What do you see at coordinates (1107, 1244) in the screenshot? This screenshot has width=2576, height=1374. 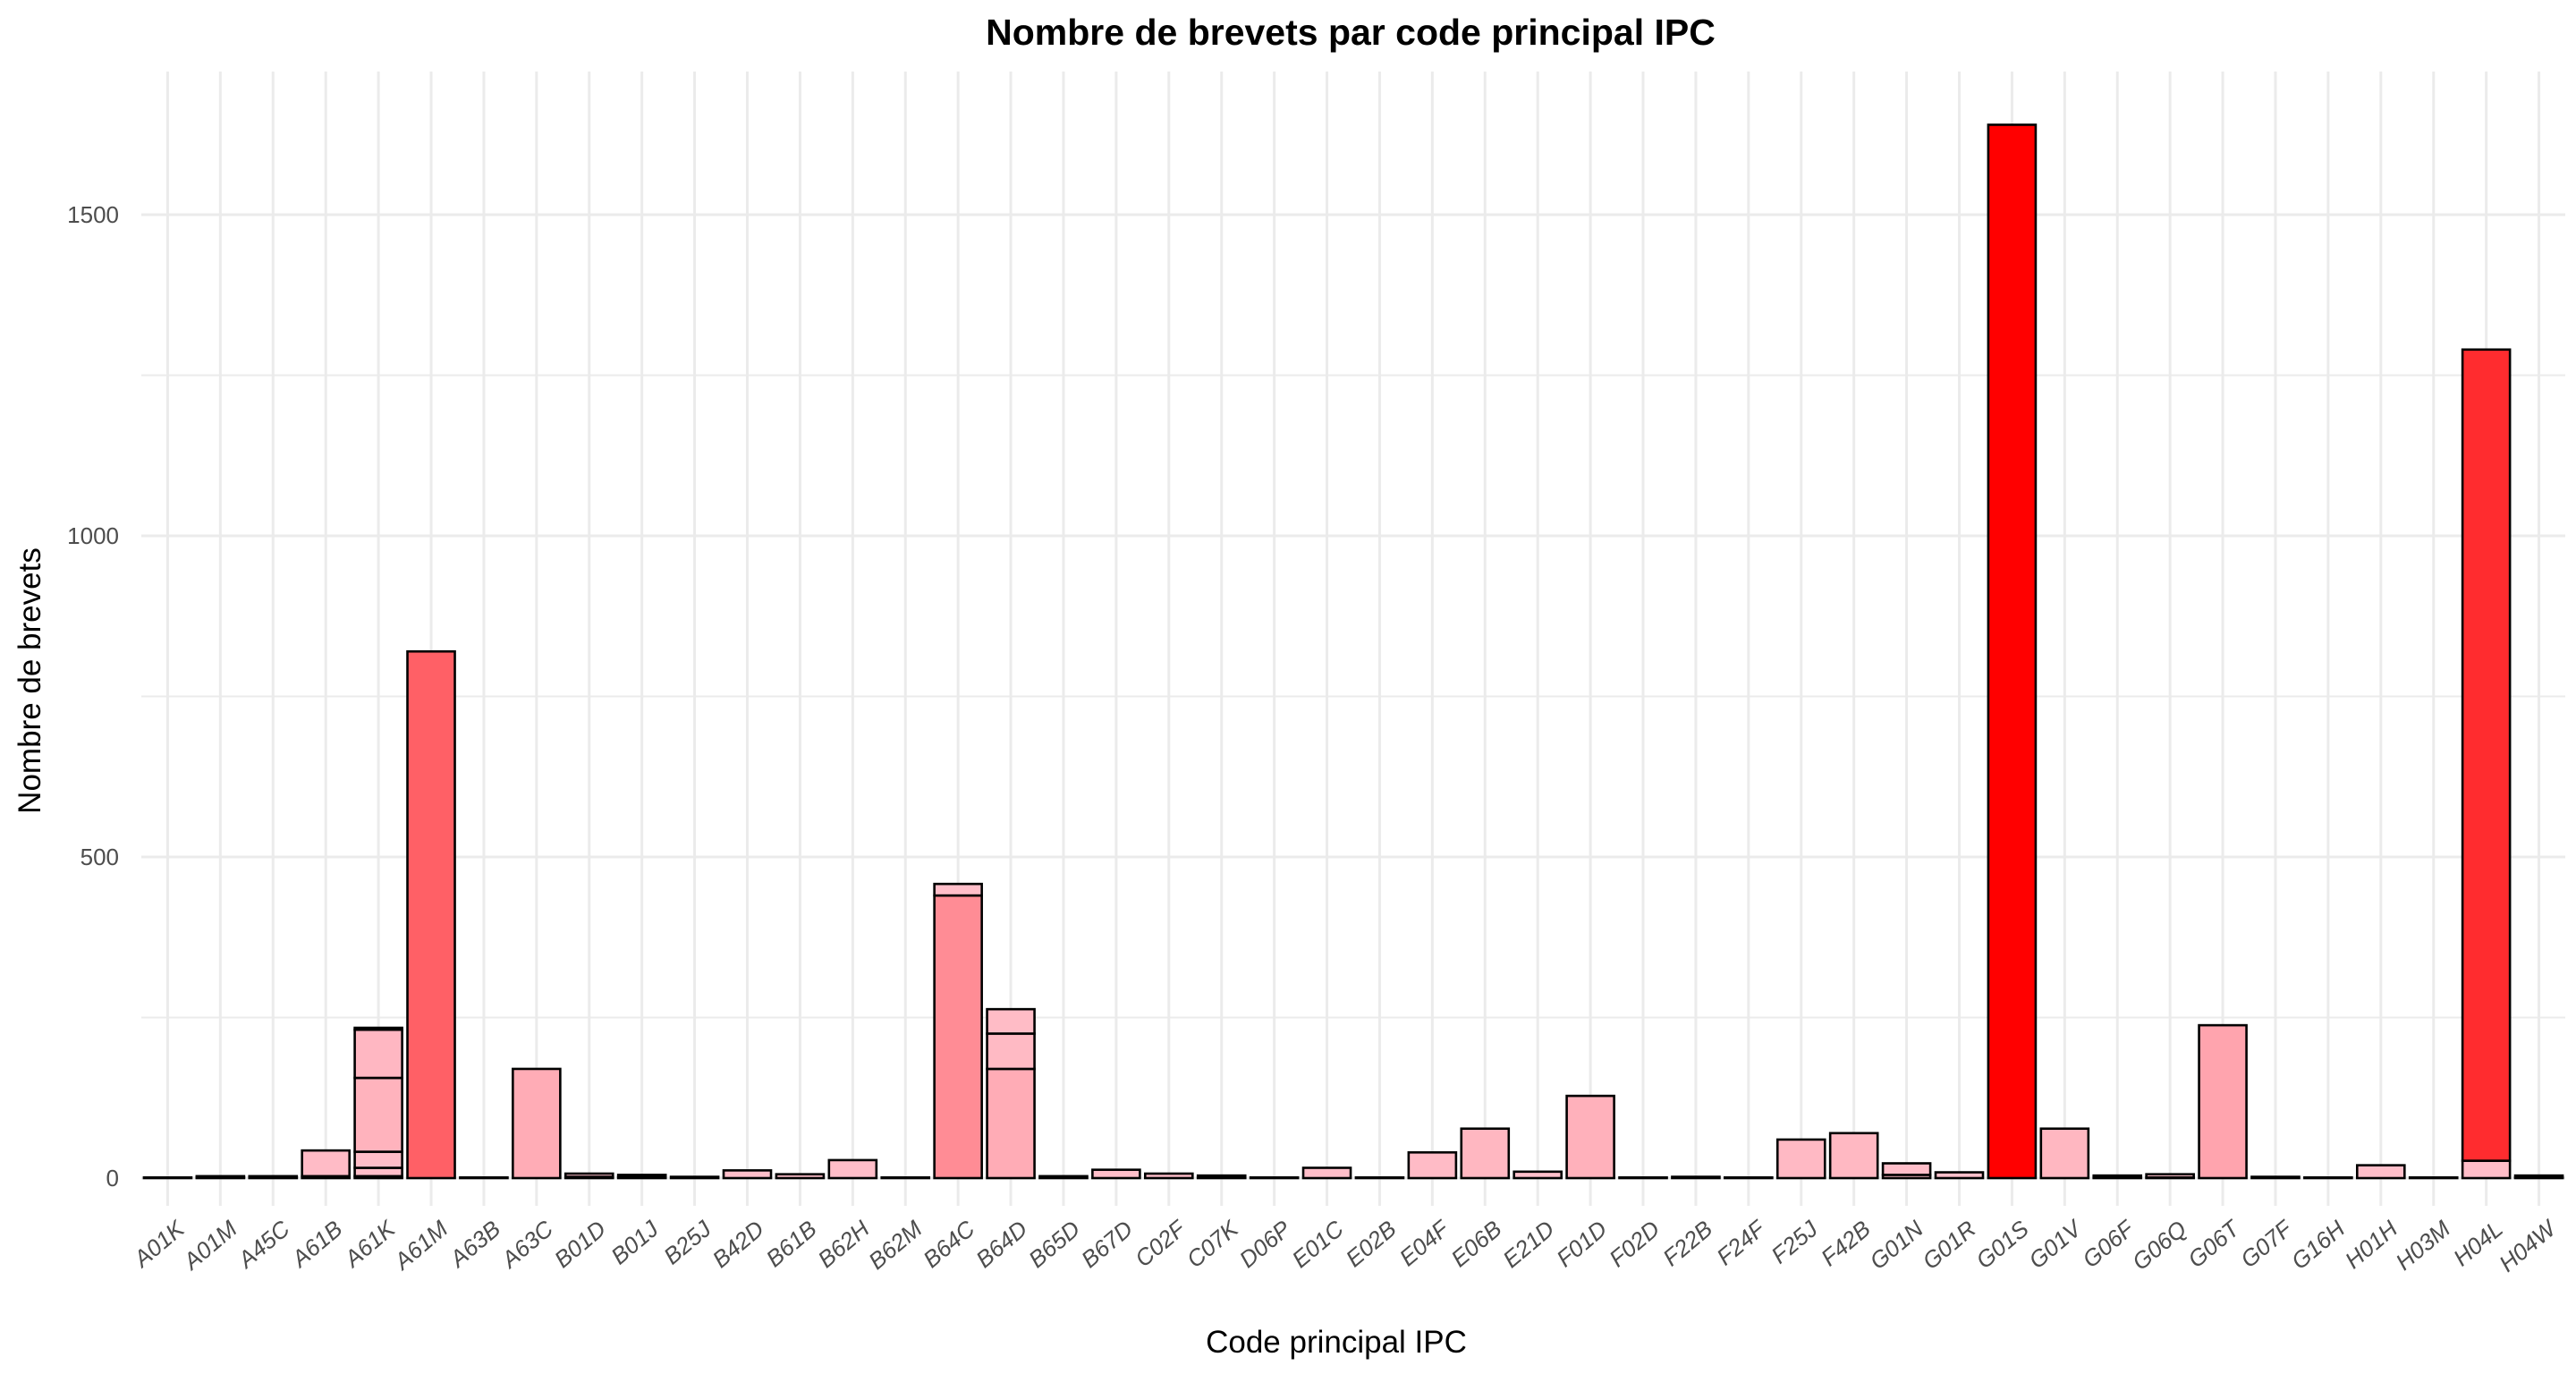 I see `x-tick-label: B67D` at bounding box center [1107, 1244].